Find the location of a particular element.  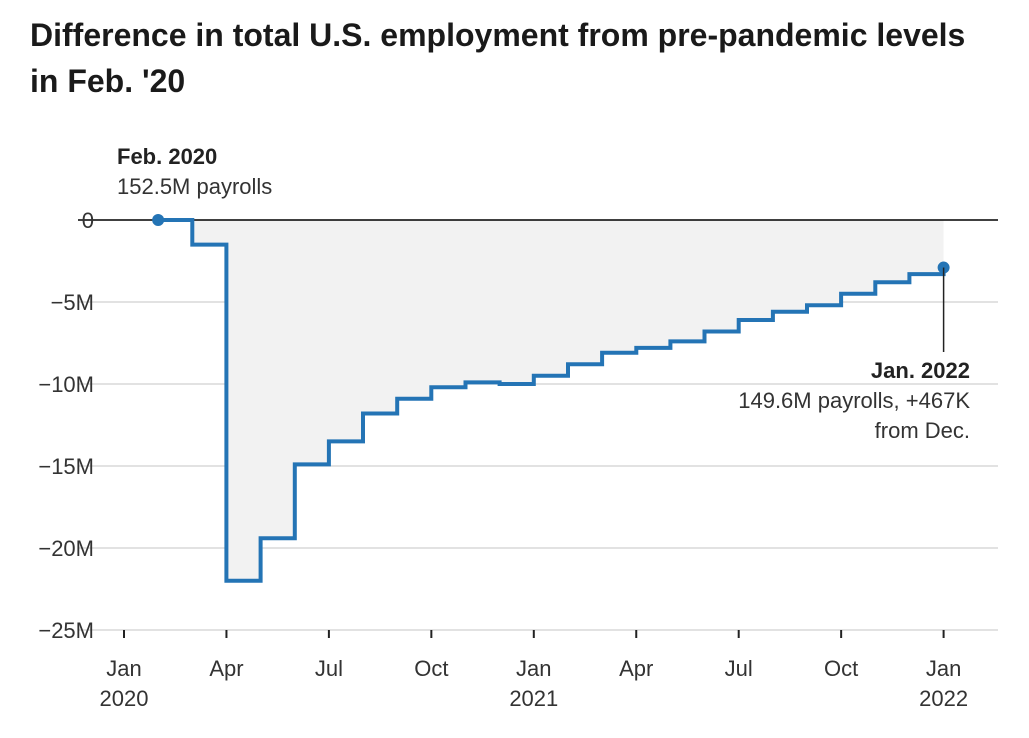

end-annotation-detail: from Dec. is located at coordinates (922, 430).